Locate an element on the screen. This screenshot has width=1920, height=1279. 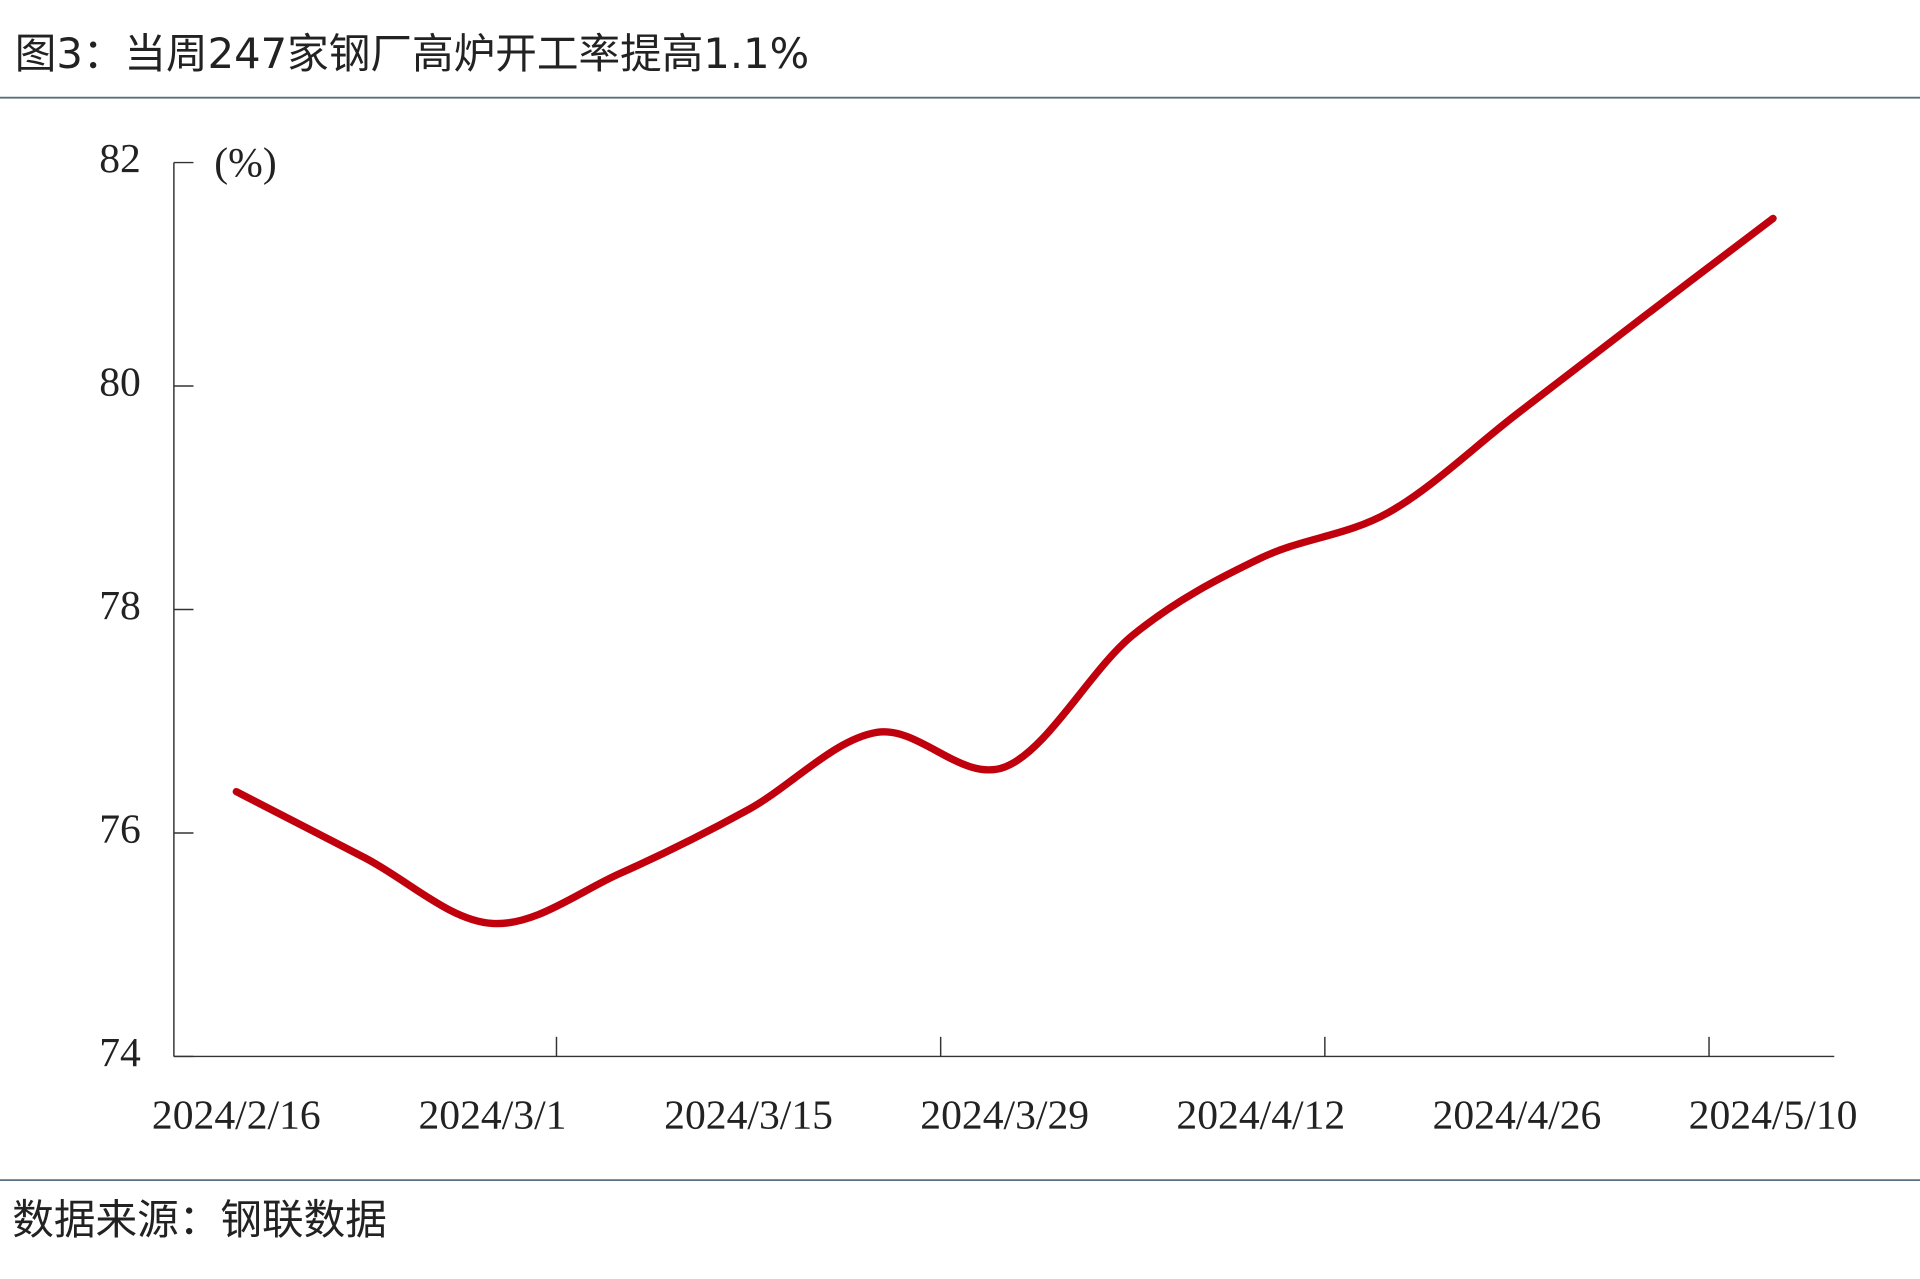
source-note: 数据来源：钢联数据 is located at coordinates (199, 1219).